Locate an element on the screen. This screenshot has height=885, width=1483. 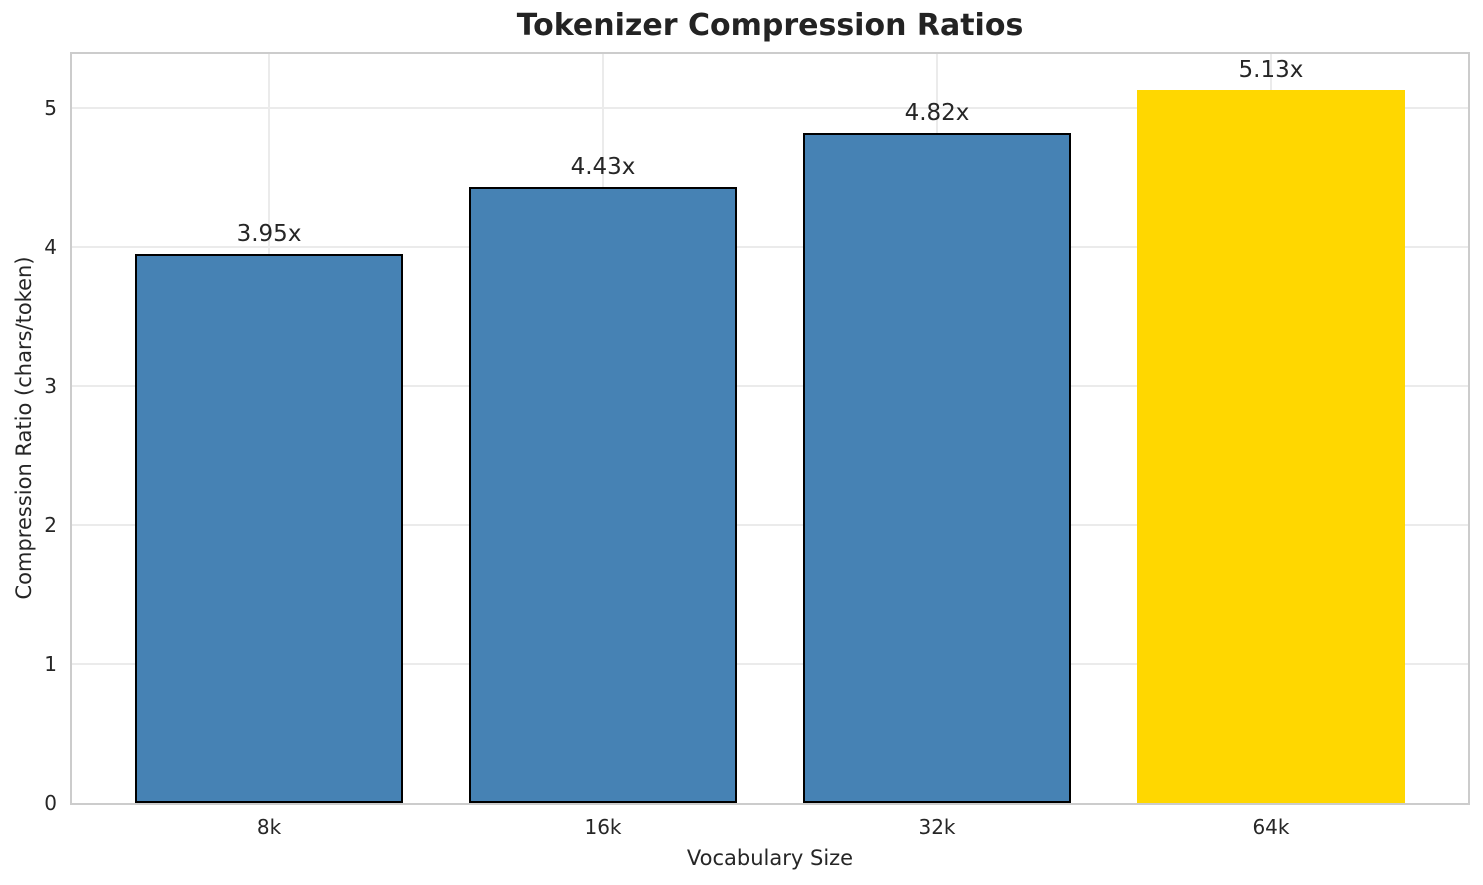
bar-64k is located at coordinates (1270, 446).